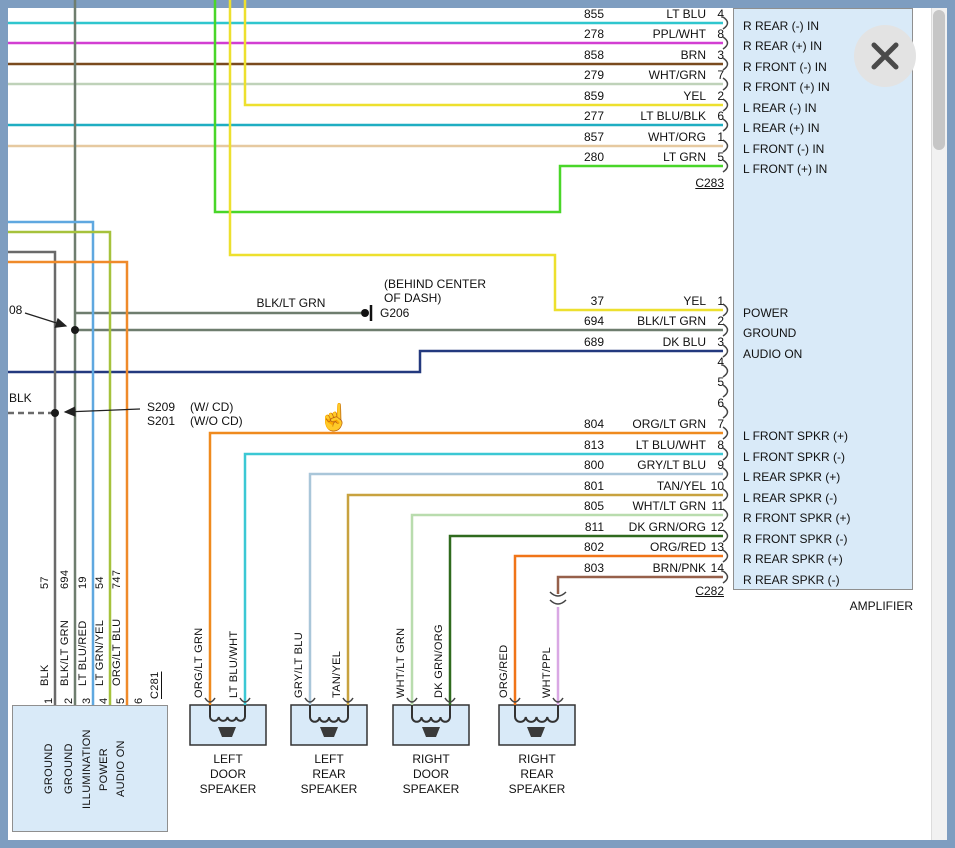  I want to click on pin-number-vertical: 5, so click(121, 700).